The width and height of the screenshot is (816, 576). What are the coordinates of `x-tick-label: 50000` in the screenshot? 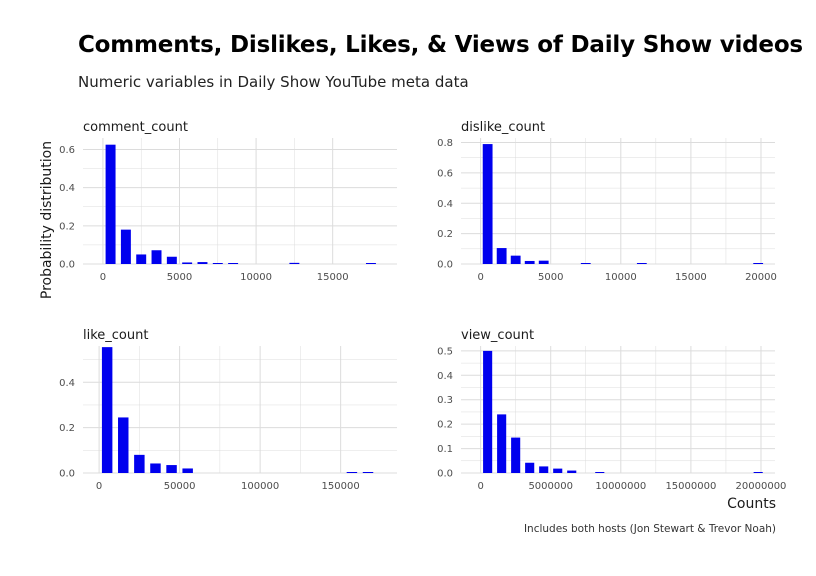 It's located at (180, 486).